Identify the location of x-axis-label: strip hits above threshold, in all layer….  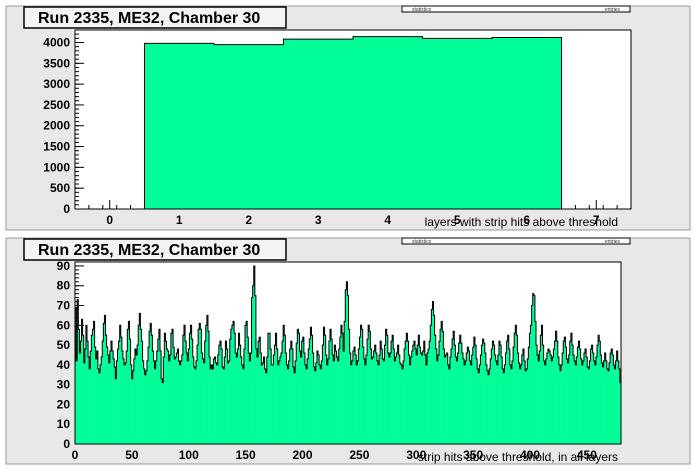
(518, 457).